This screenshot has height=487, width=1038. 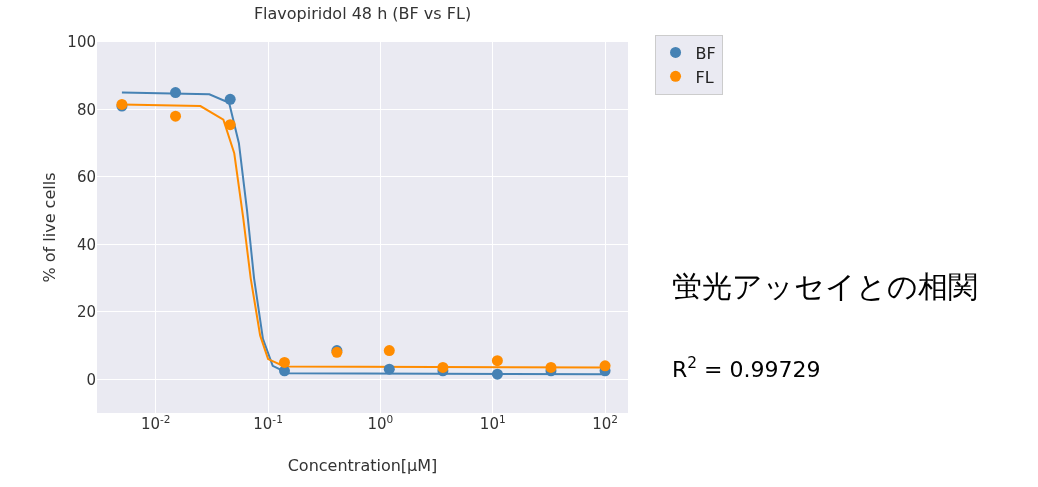 I want to click on chart-title: Flavopiridol 48 h (BF vs FL), so click(x=362, y=13).